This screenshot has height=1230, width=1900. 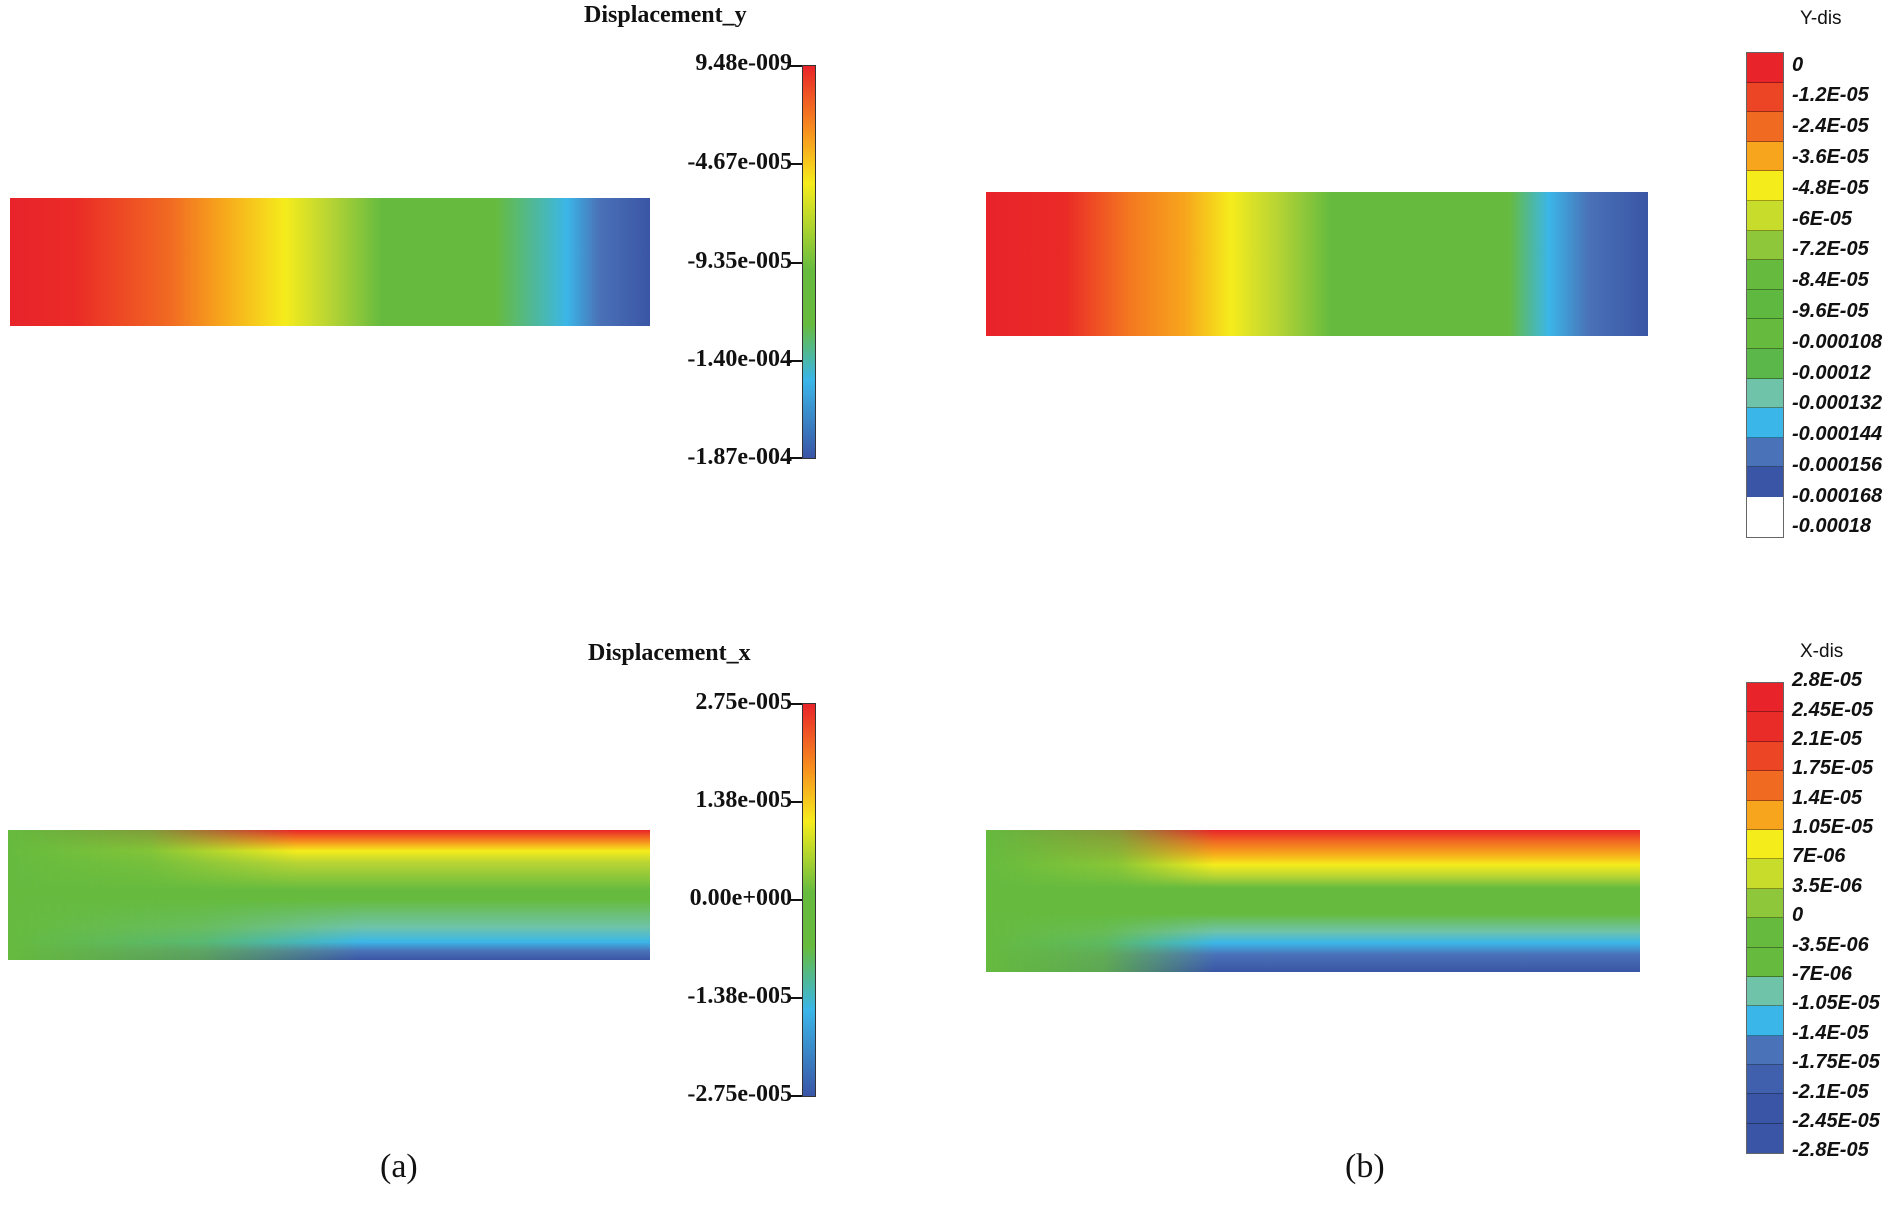 I want to click on colorbar-b-bottom-level: -7E-06, so click(x=1822, y=974).